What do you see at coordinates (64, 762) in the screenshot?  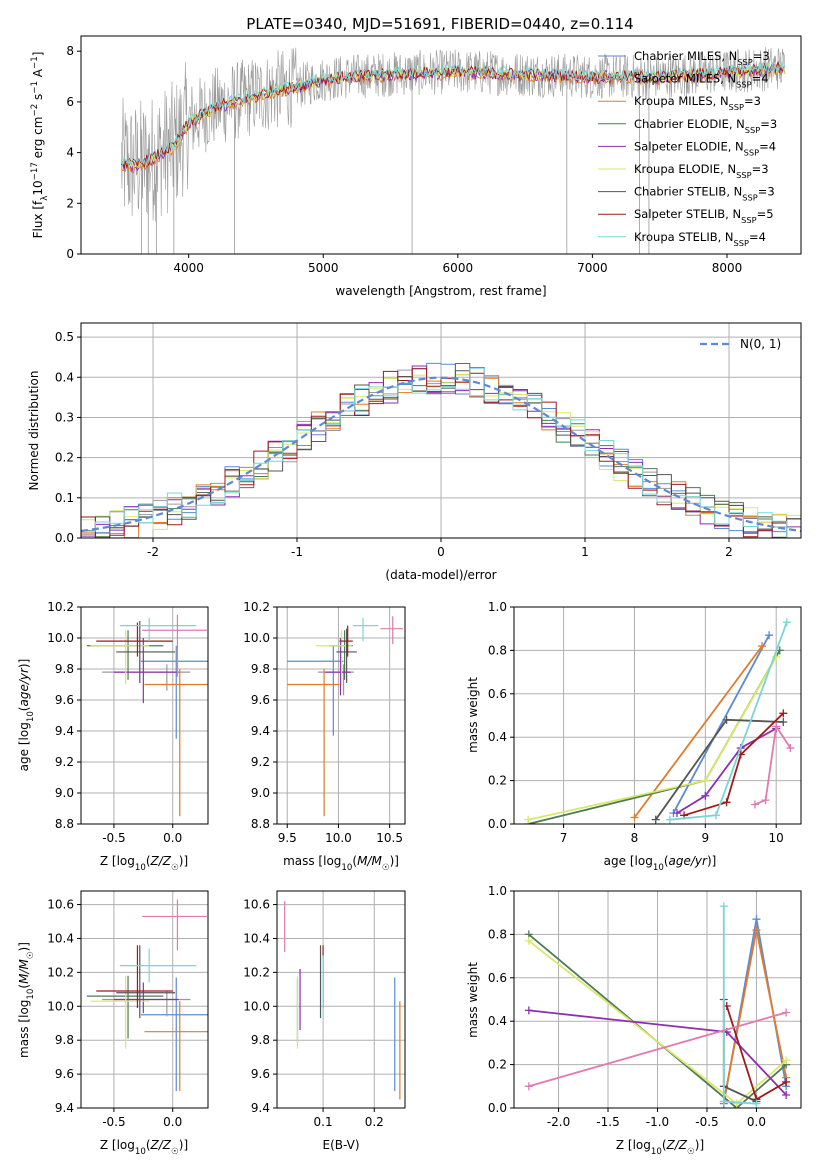 I see `y-tick-label: 9.2` at bounding box center [64, 762].